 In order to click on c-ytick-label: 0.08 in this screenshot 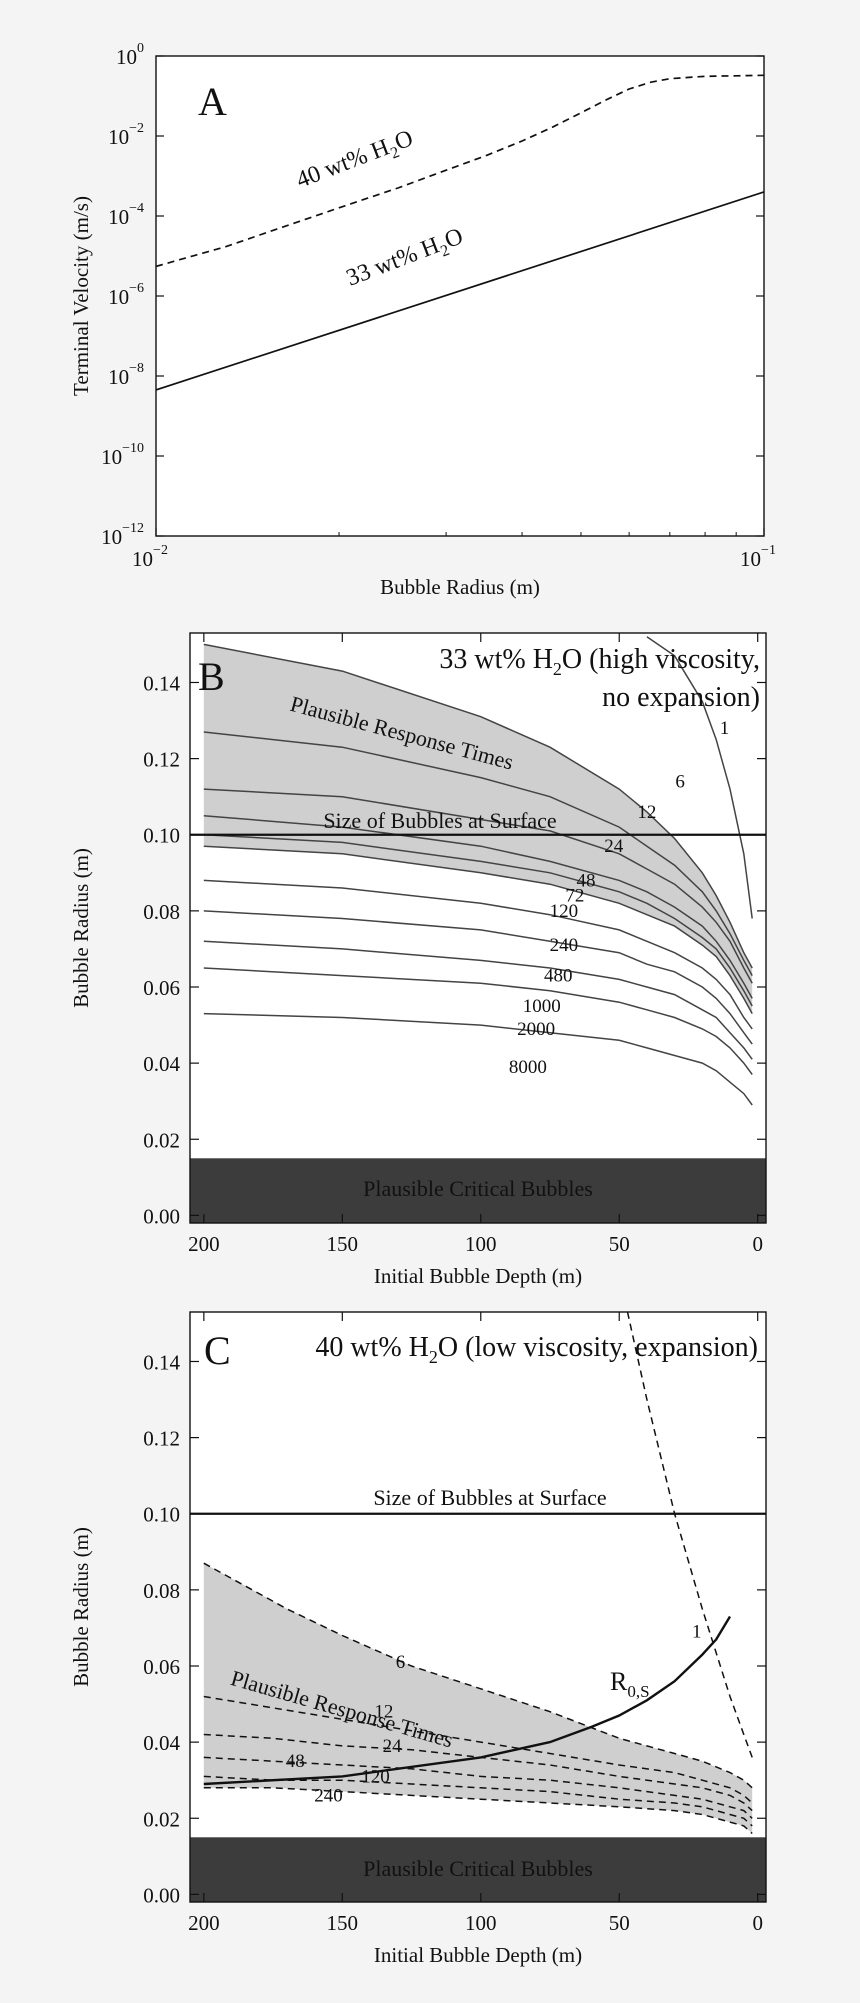, I will do `click(161, 1591)`.